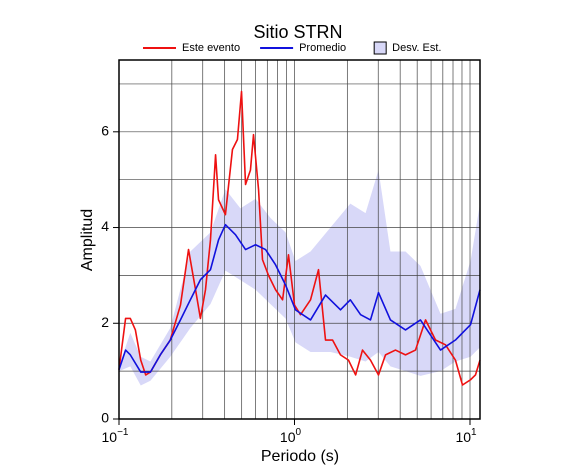 The width and height of the screenshot is (586, 475). I want to click on x-tick-label: 10⁰, so click(291, 436).